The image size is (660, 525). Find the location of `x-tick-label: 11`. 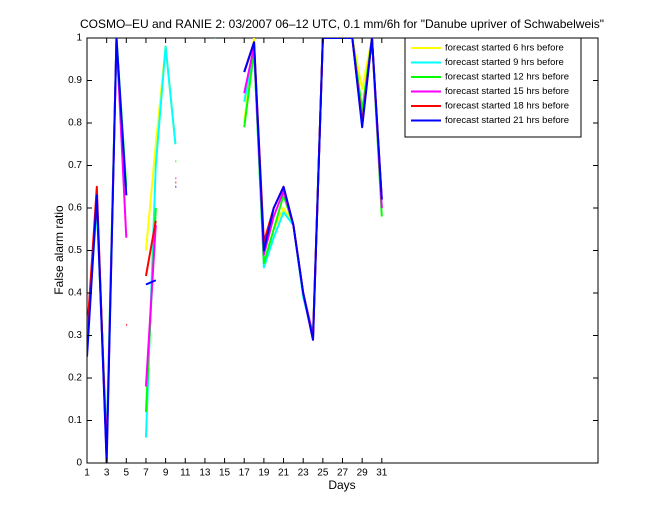

x-tick-label: 11 is located at coordinates (185, 473).